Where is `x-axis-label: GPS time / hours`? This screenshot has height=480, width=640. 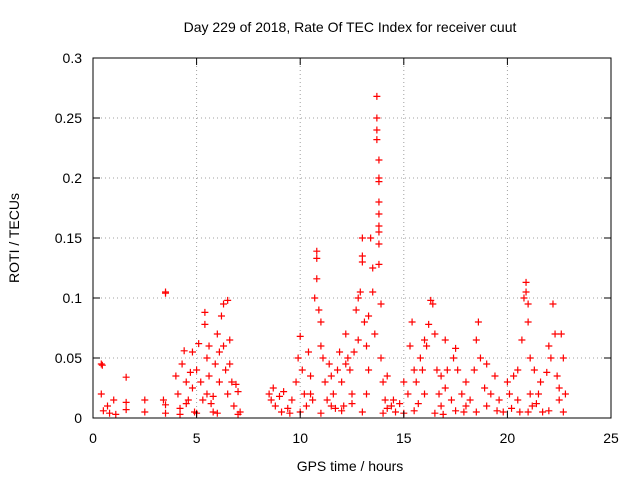
x-axis-label: GPS time / hours is located at coordinates (350, 466).